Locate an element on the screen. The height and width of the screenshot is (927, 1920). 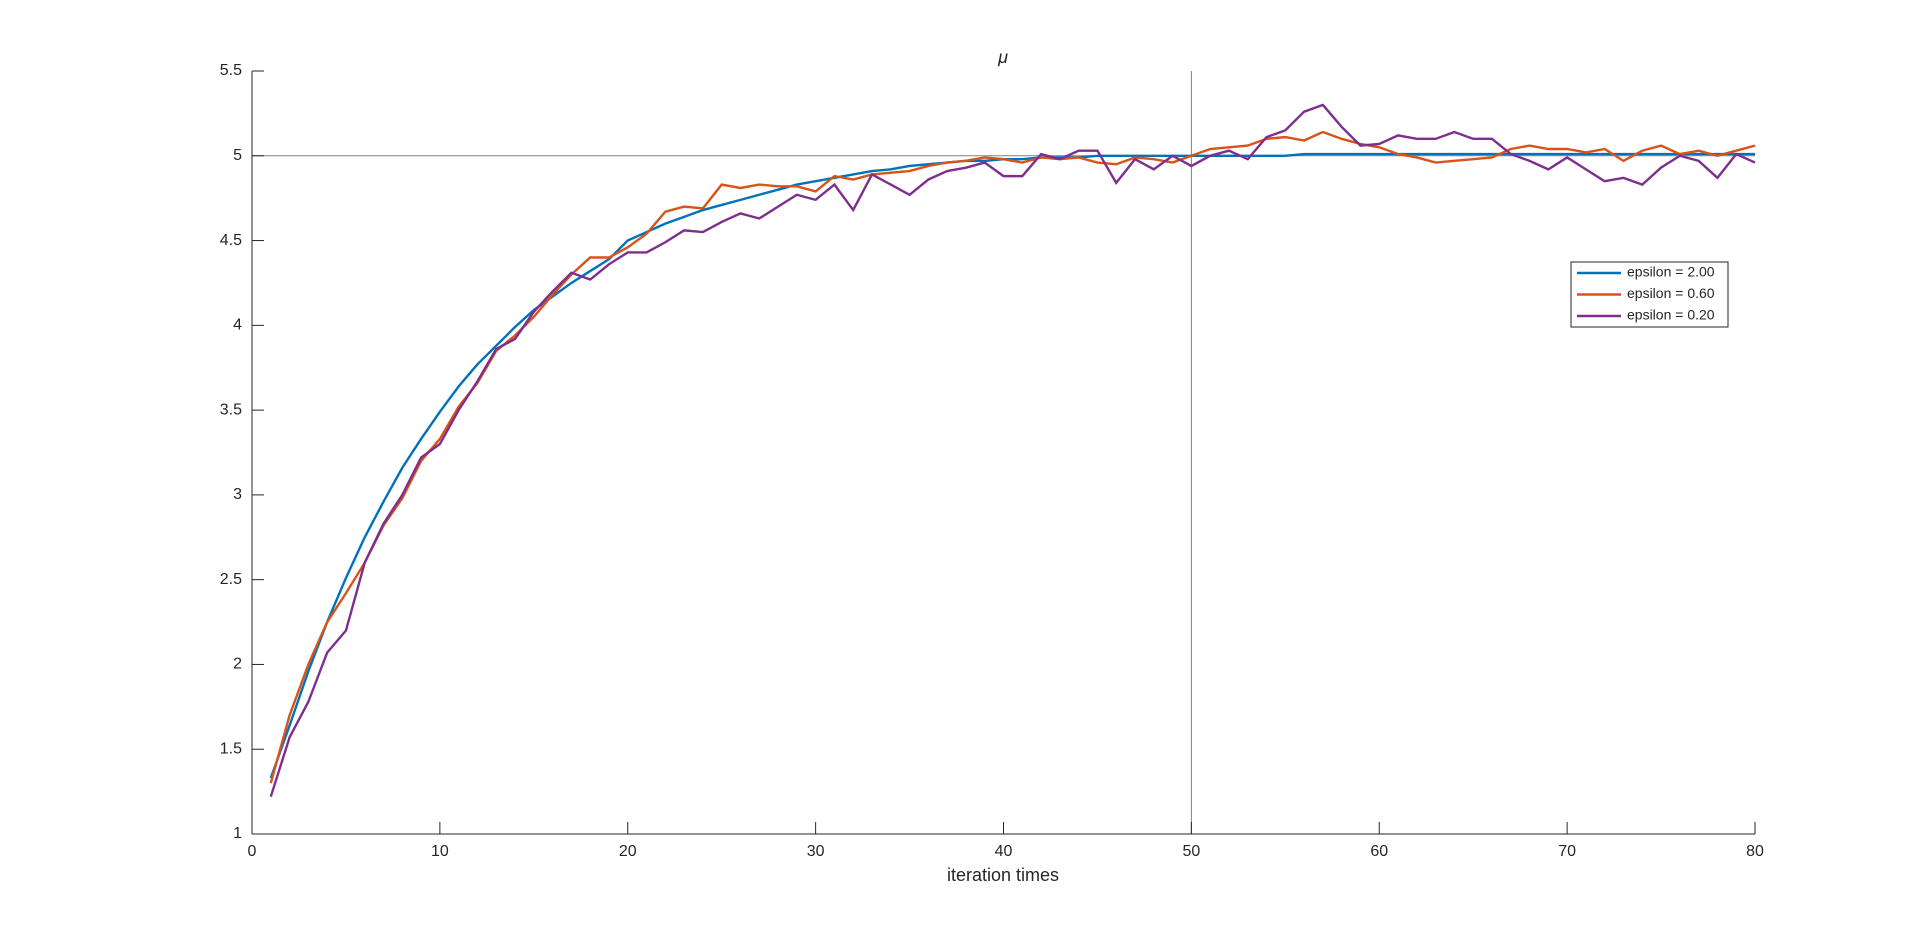
chart-title: μ is located at coordinates (1002, 57).